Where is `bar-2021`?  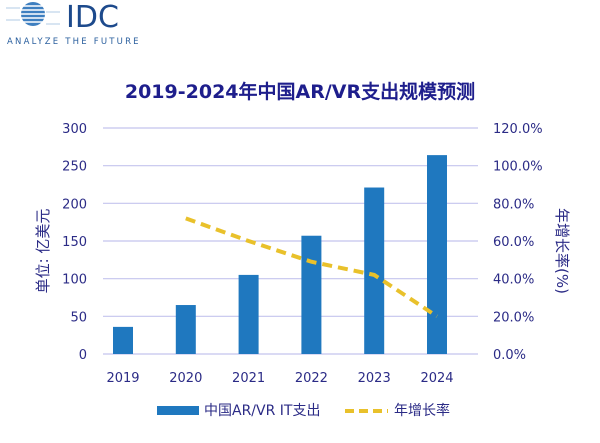 bar-2021 is located at coordinates (249, 314).